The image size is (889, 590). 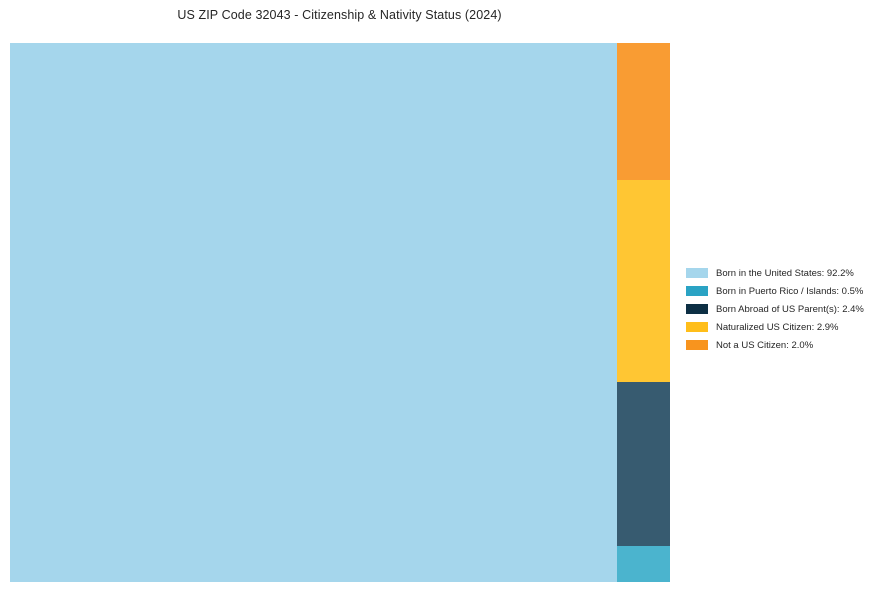 I want to click on legend-item: Born in the United States: 92.2%, so click(x=786, y=273).